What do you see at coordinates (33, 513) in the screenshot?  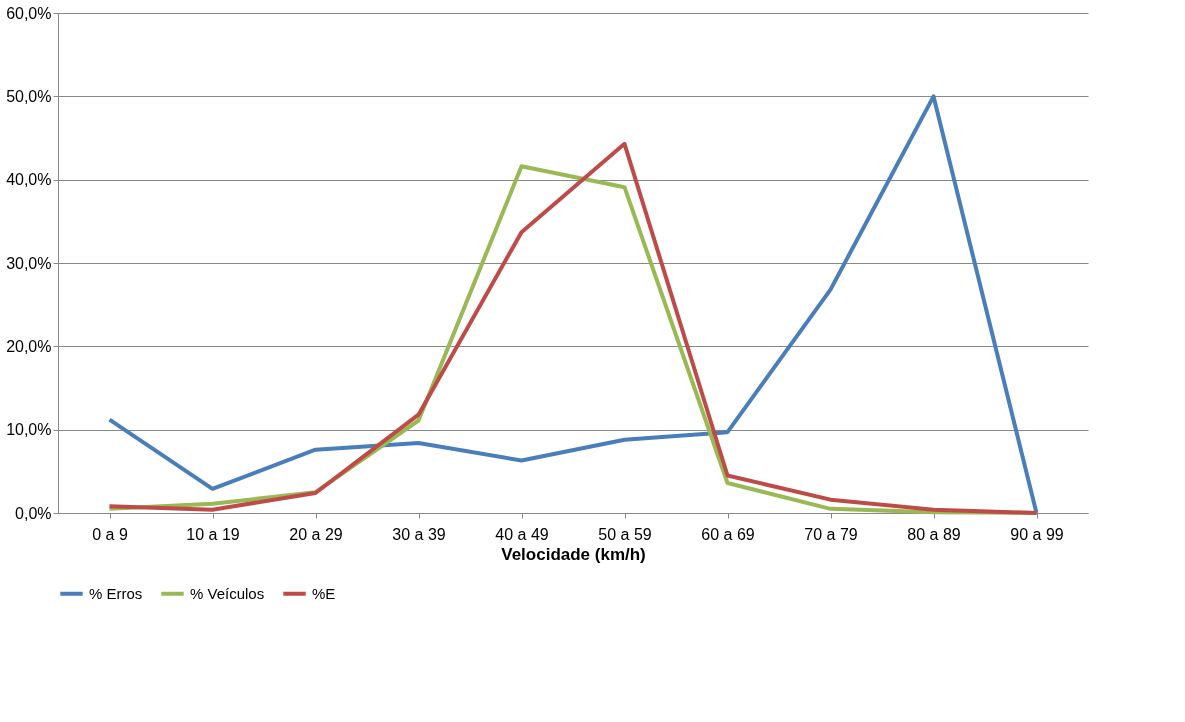 I see `y-tick-label: 0,0%` at bounding box center [33, 513].